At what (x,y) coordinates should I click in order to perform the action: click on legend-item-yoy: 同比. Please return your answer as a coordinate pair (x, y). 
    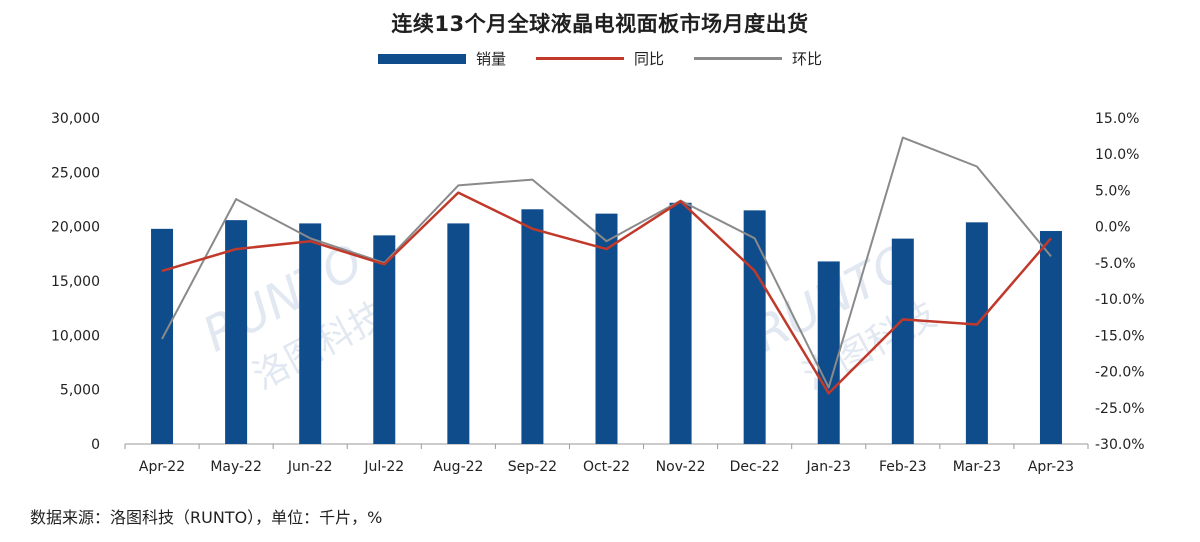
    Looking at the image, I should click on (599, 58).